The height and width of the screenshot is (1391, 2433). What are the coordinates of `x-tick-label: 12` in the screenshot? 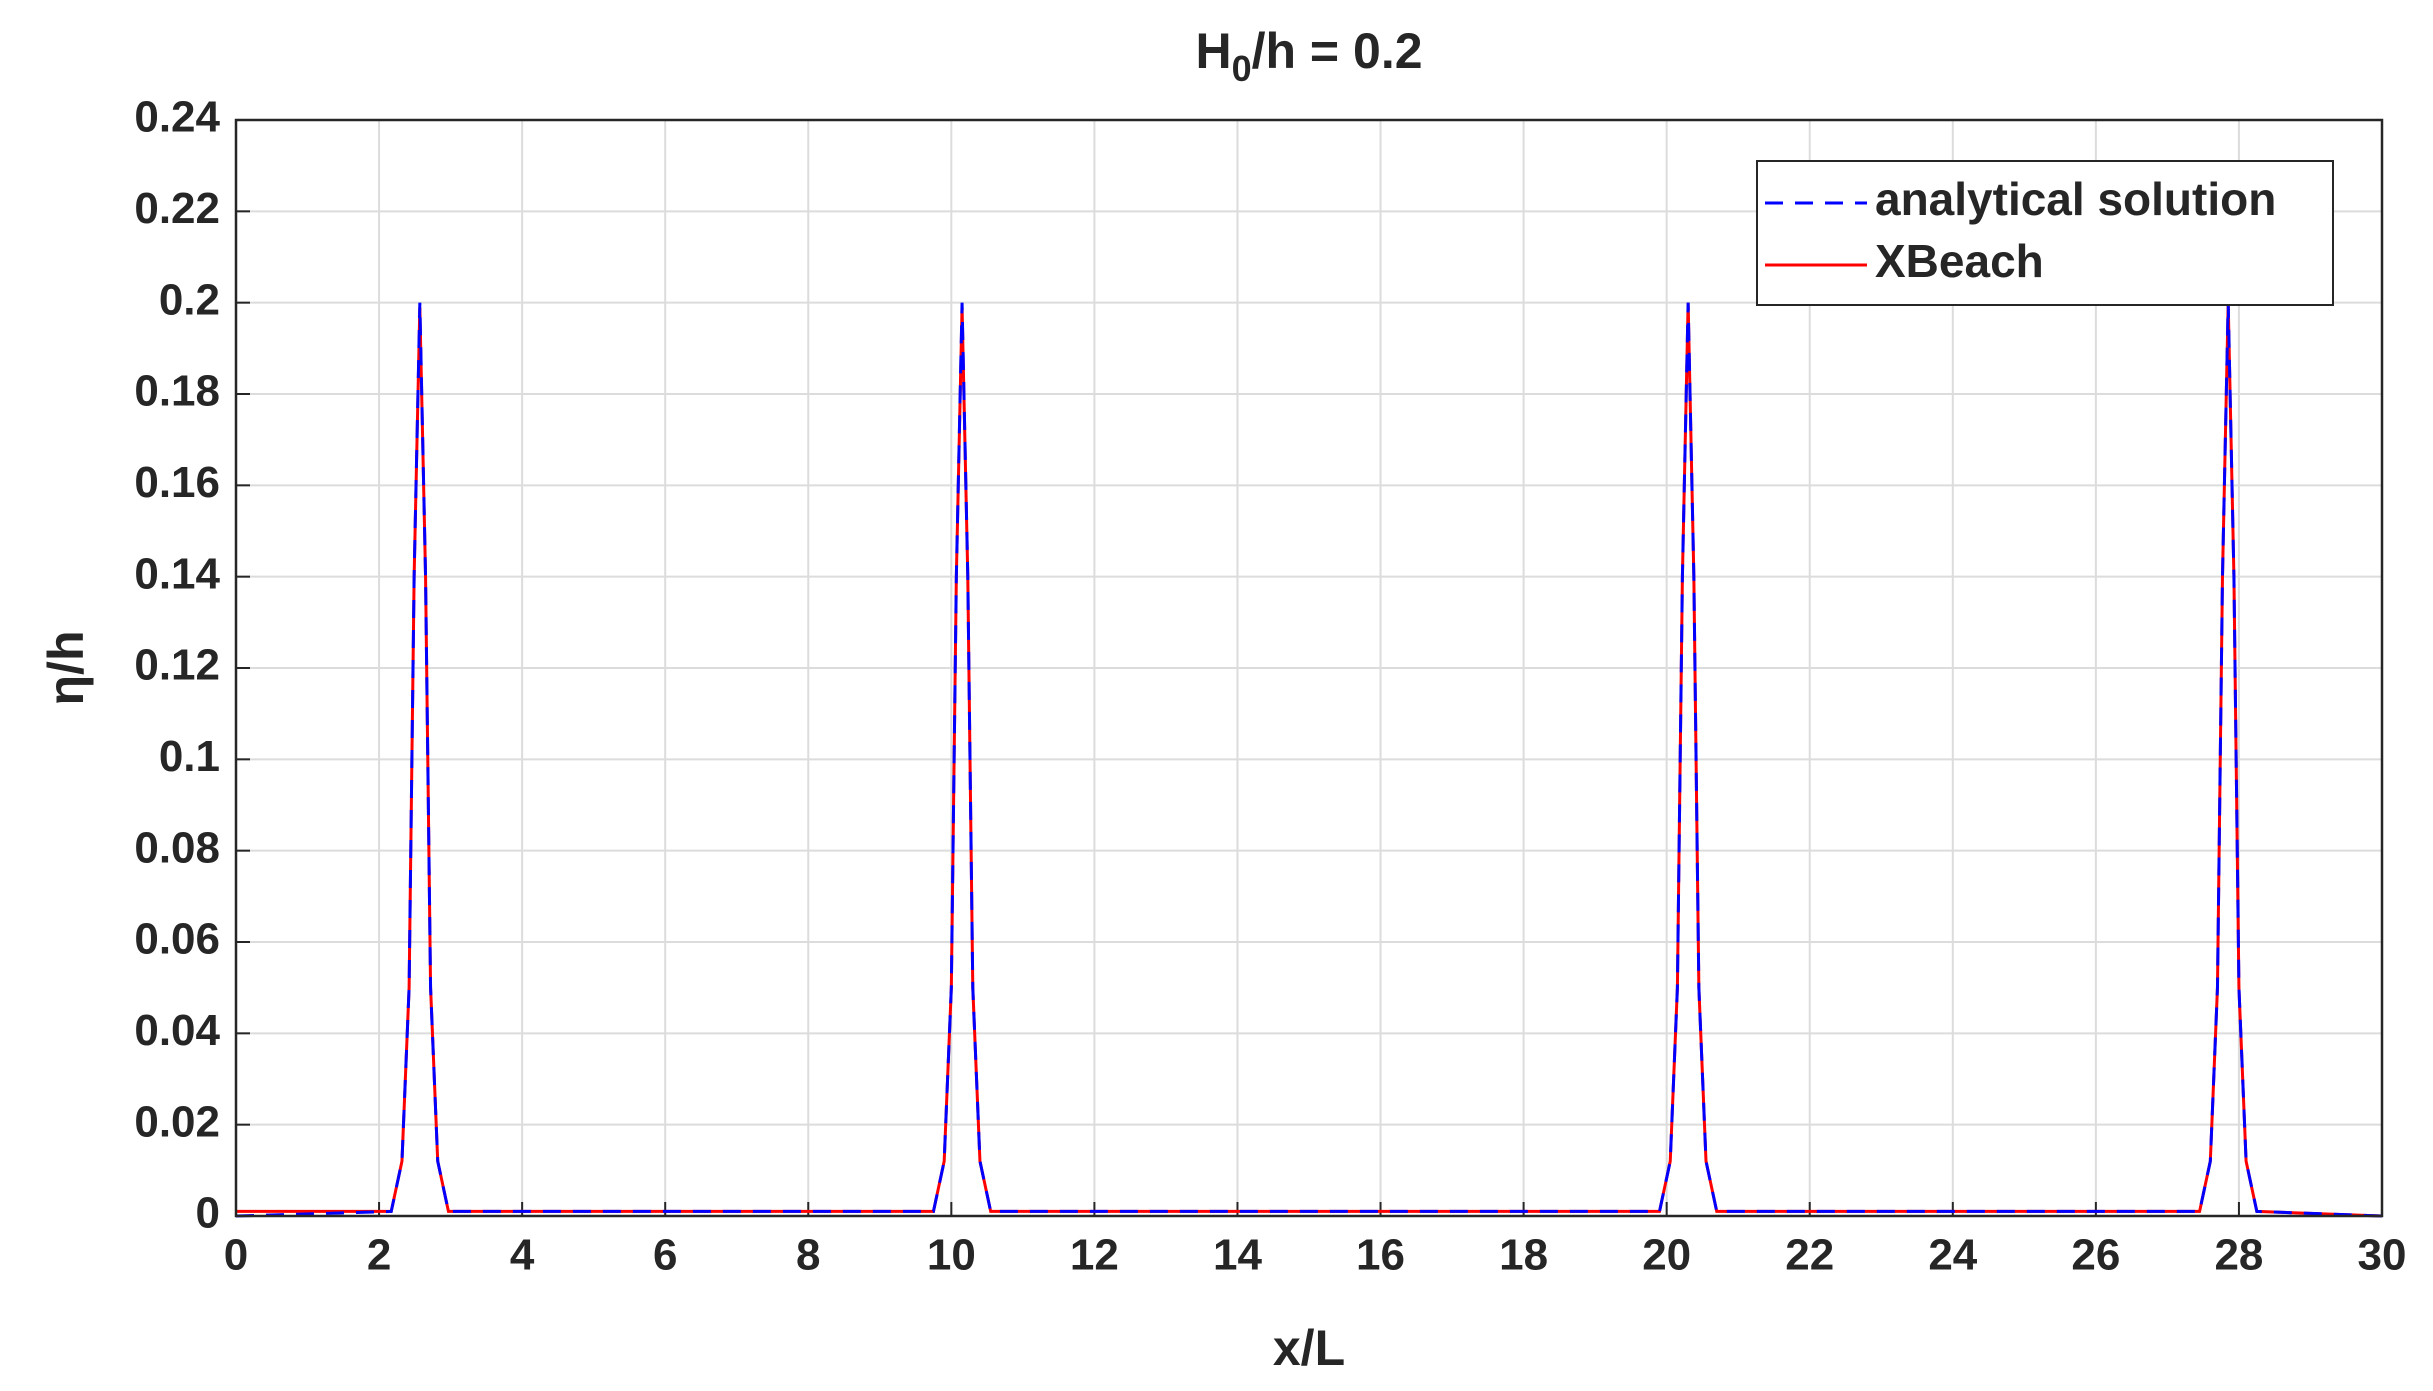 It's located at (1094, 1255).